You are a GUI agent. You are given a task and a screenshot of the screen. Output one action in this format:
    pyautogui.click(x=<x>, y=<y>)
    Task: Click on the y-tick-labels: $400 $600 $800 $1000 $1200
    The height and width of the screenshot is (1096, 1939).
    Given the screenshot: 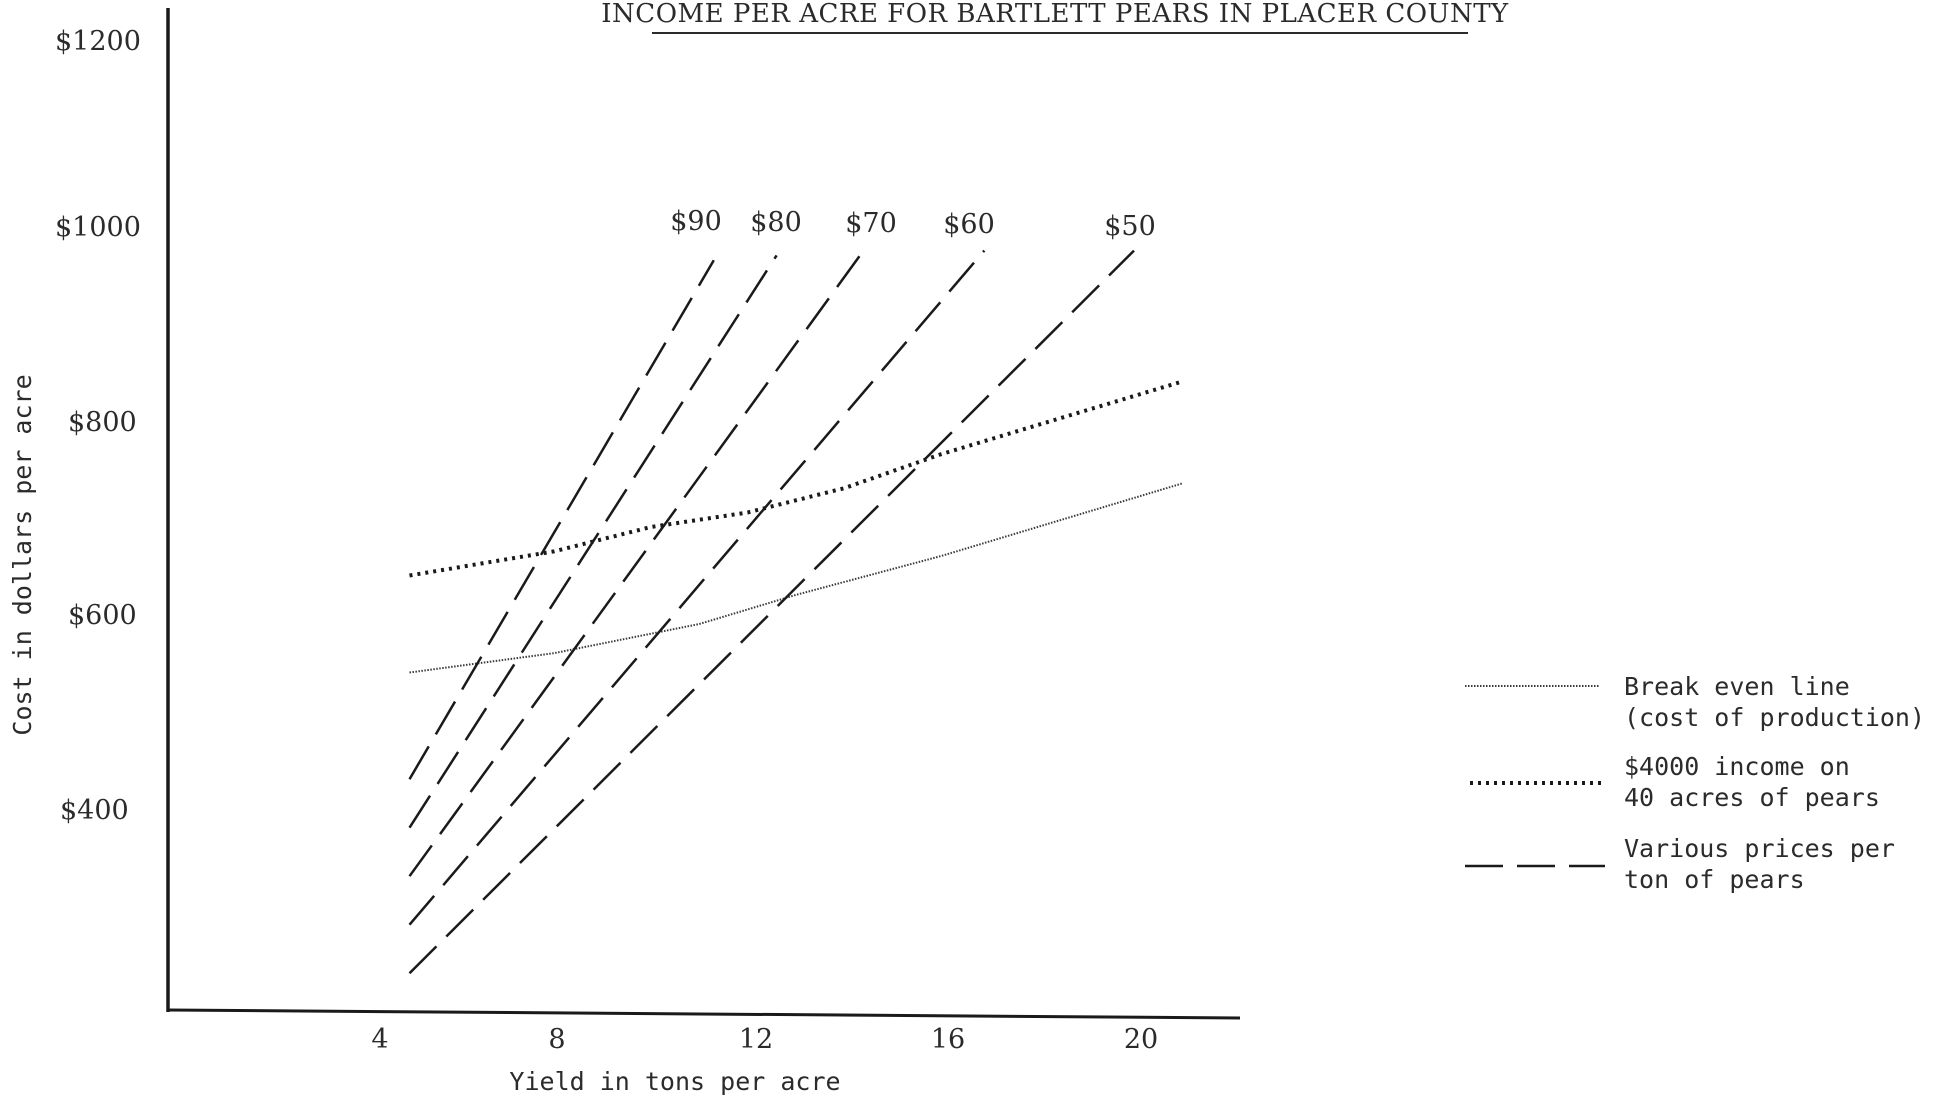 What is the action you would take?
    pyautogui.click(x=98, y=426)
    